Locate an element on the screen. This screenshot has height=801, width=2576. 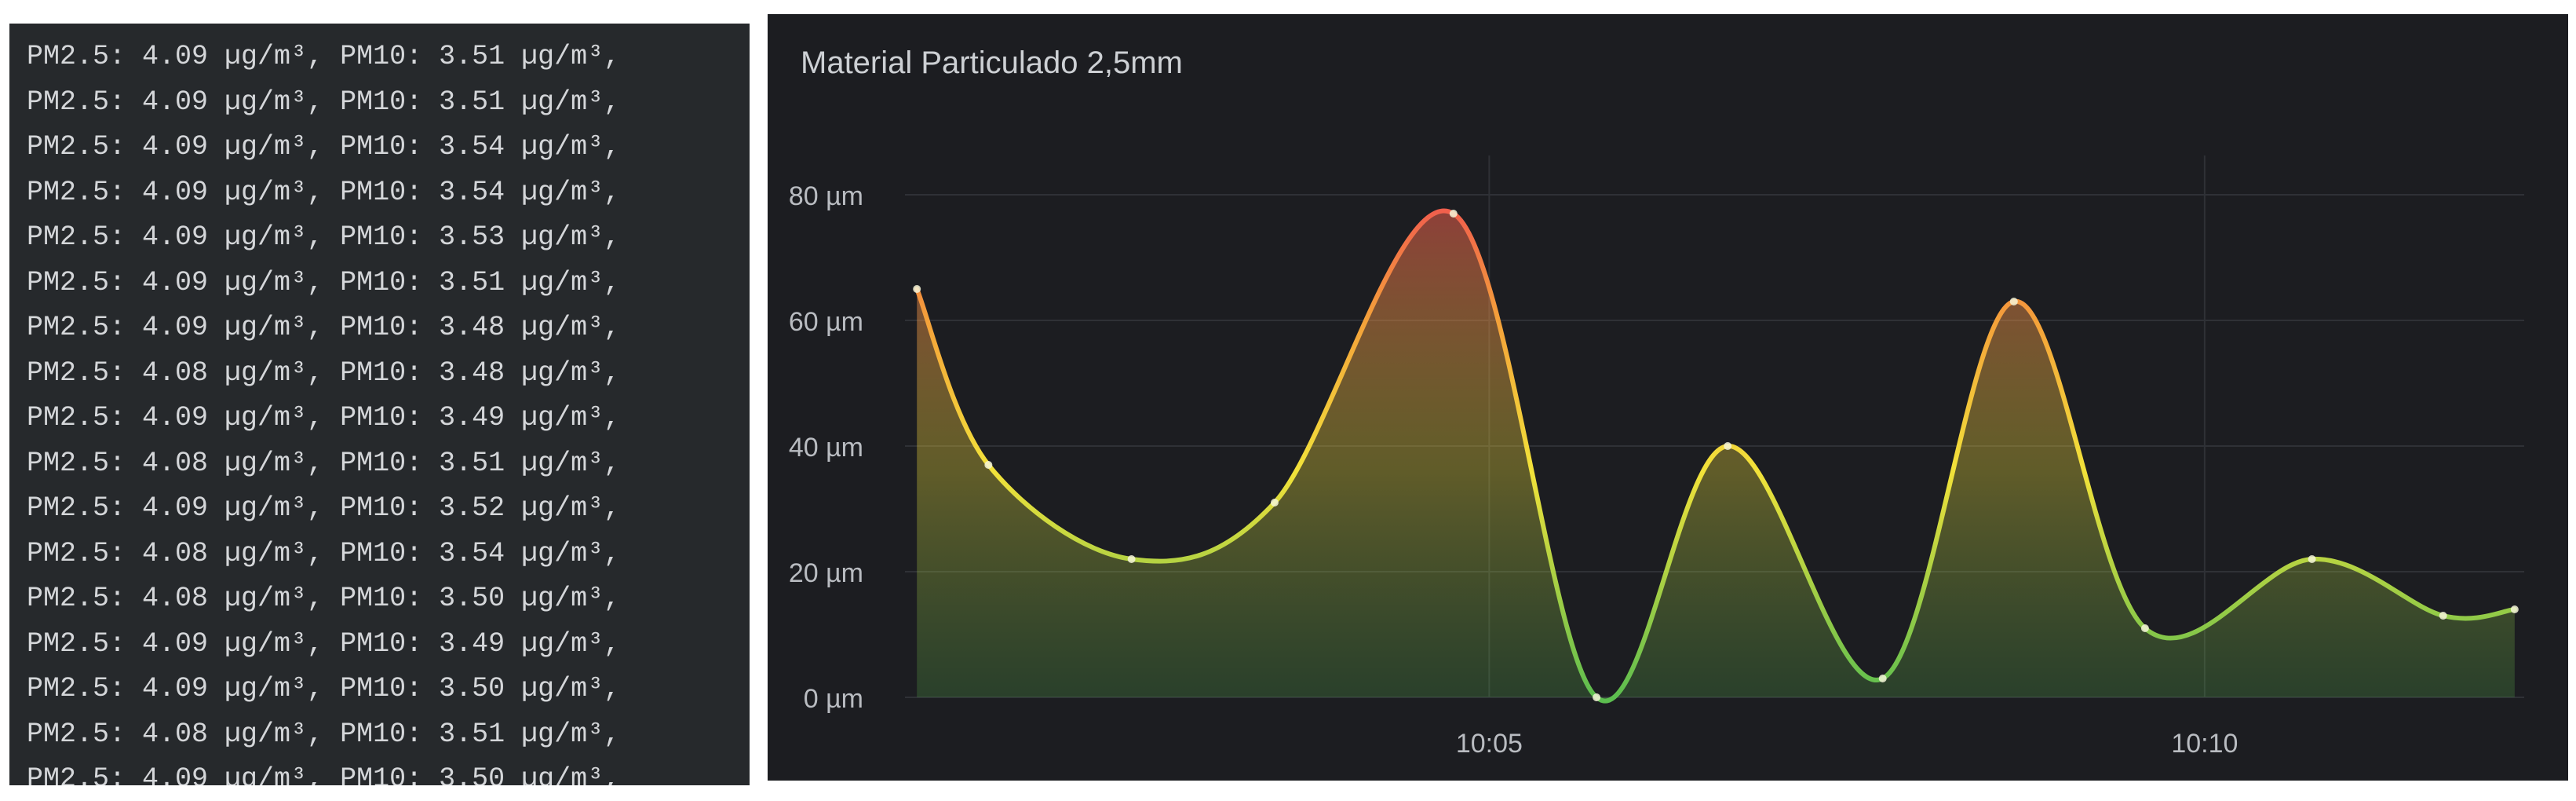
y-tick-label: 0 µm is located at coordinates (833, 699).